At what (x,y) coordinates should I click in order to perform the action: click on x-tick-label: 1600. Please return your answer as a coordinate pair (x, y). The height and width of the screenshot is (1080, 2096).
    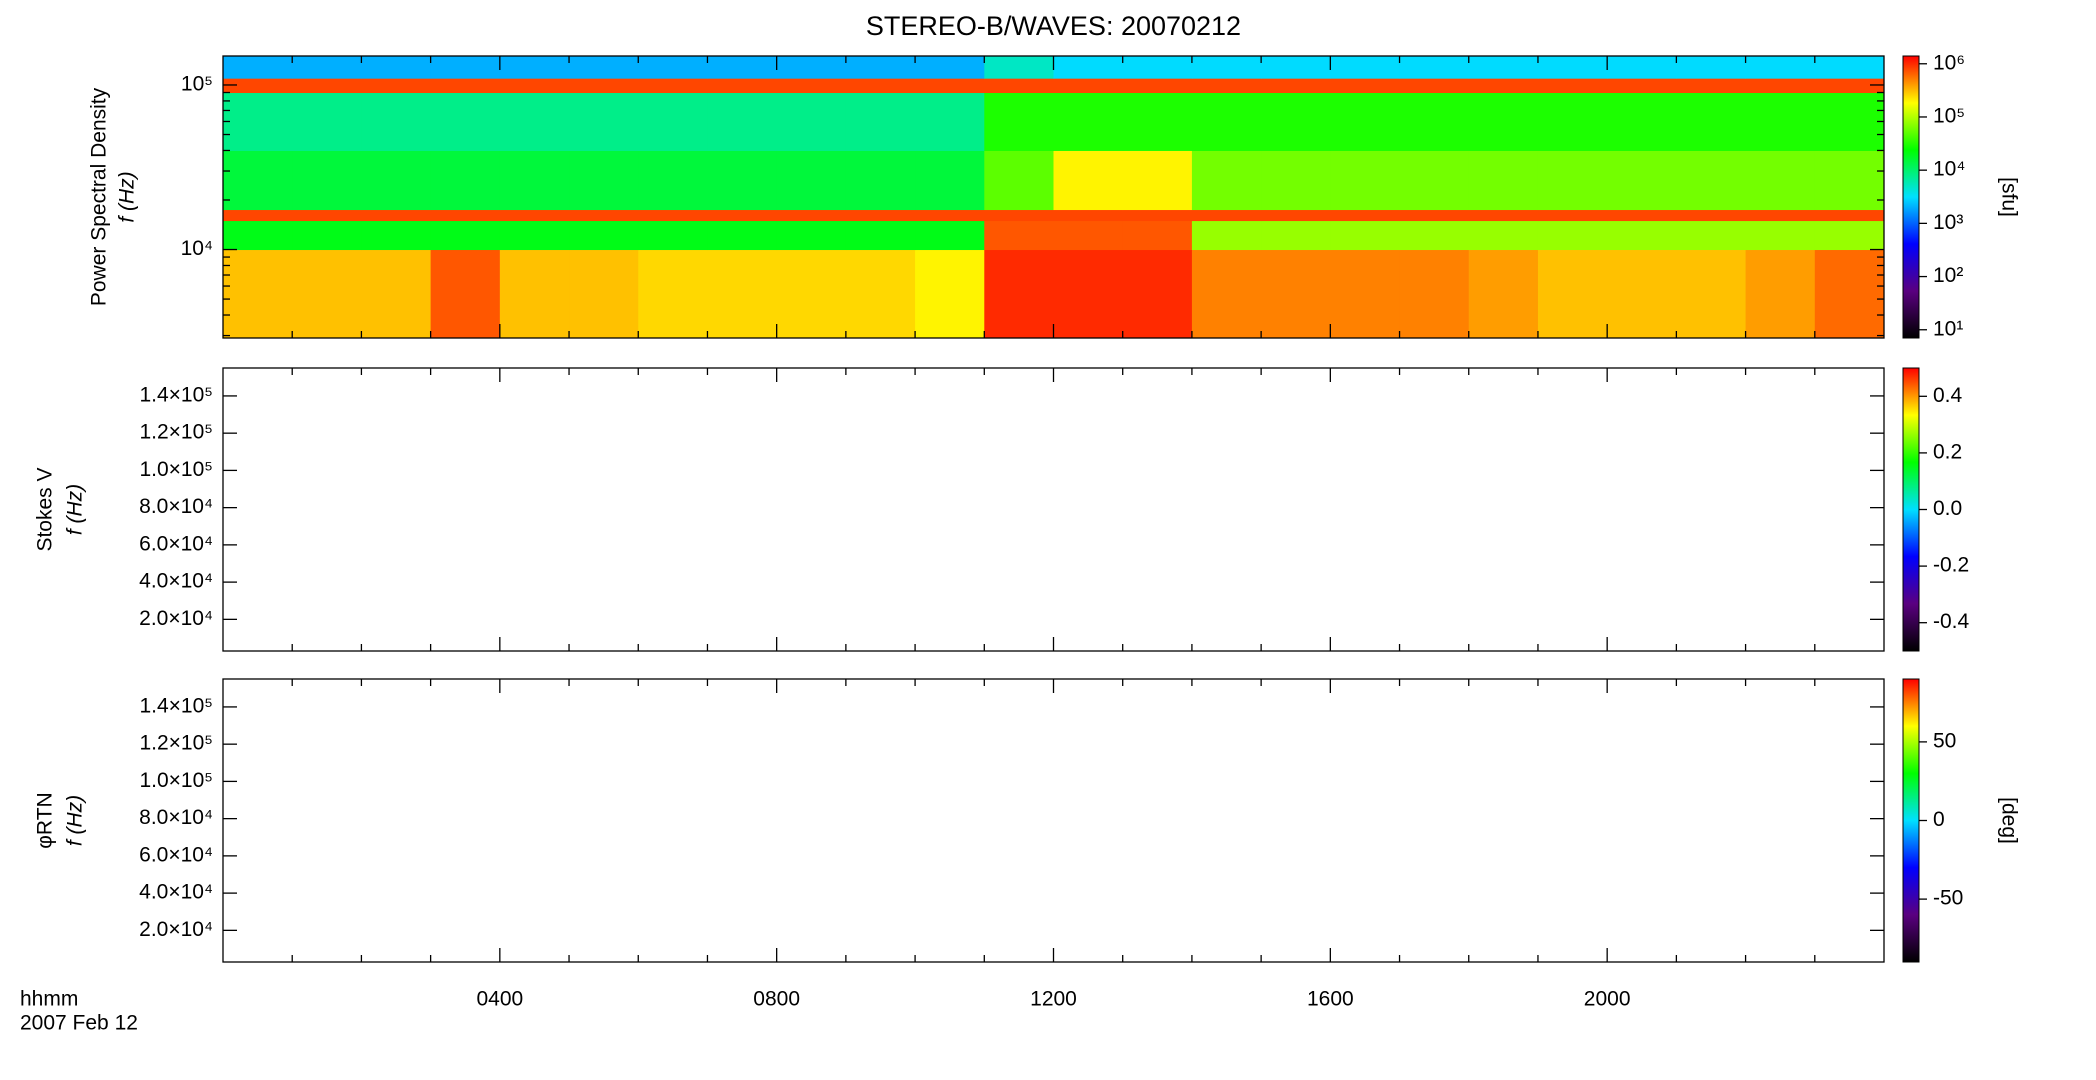
    Looking at the image, I should click on (1330, 999).